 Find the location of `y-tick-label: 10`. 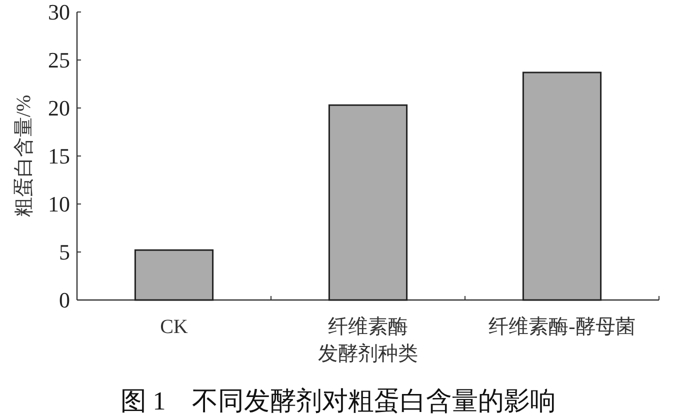

y-tick-label: 10 is located at coordinates (59, 204).